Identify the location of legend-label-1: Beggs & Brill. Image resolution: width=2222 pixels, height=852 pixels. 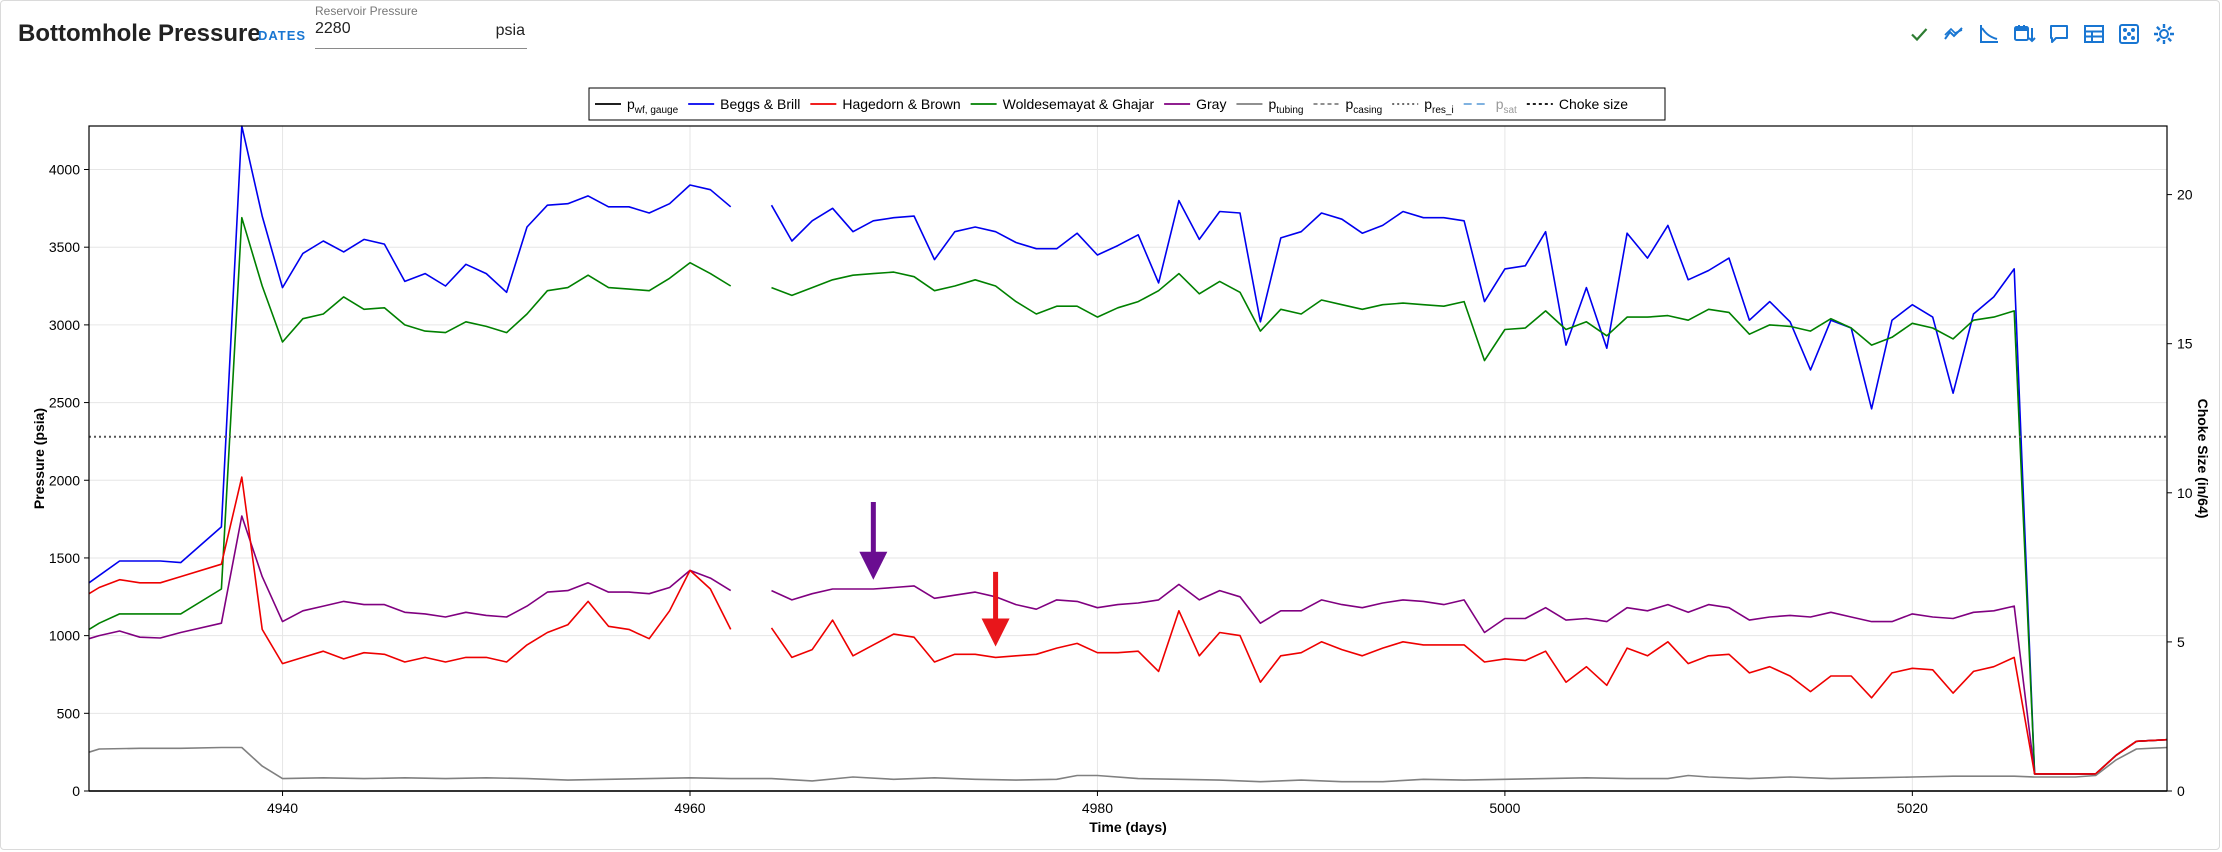
(760, 104).